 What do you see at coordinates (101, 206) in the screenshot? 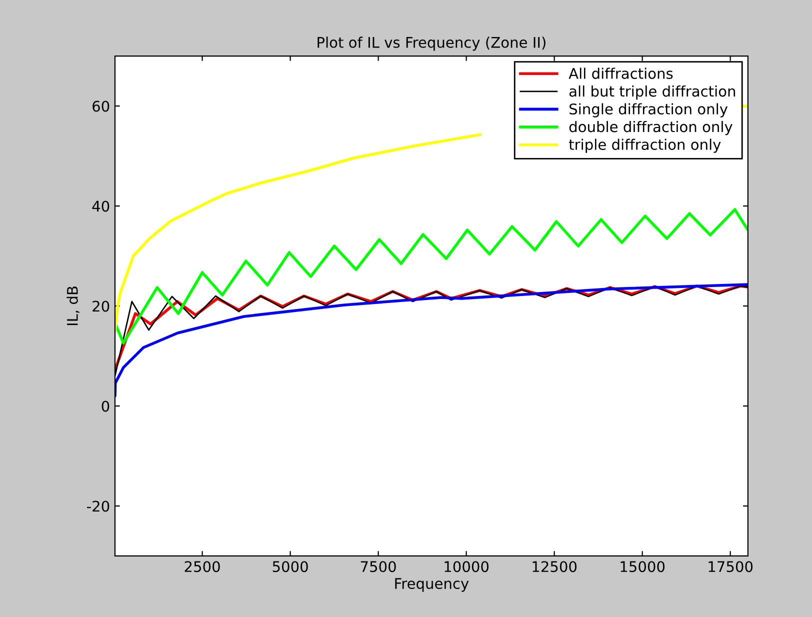
I see `y-tick-label: 40` at bounding box center [101, 206].